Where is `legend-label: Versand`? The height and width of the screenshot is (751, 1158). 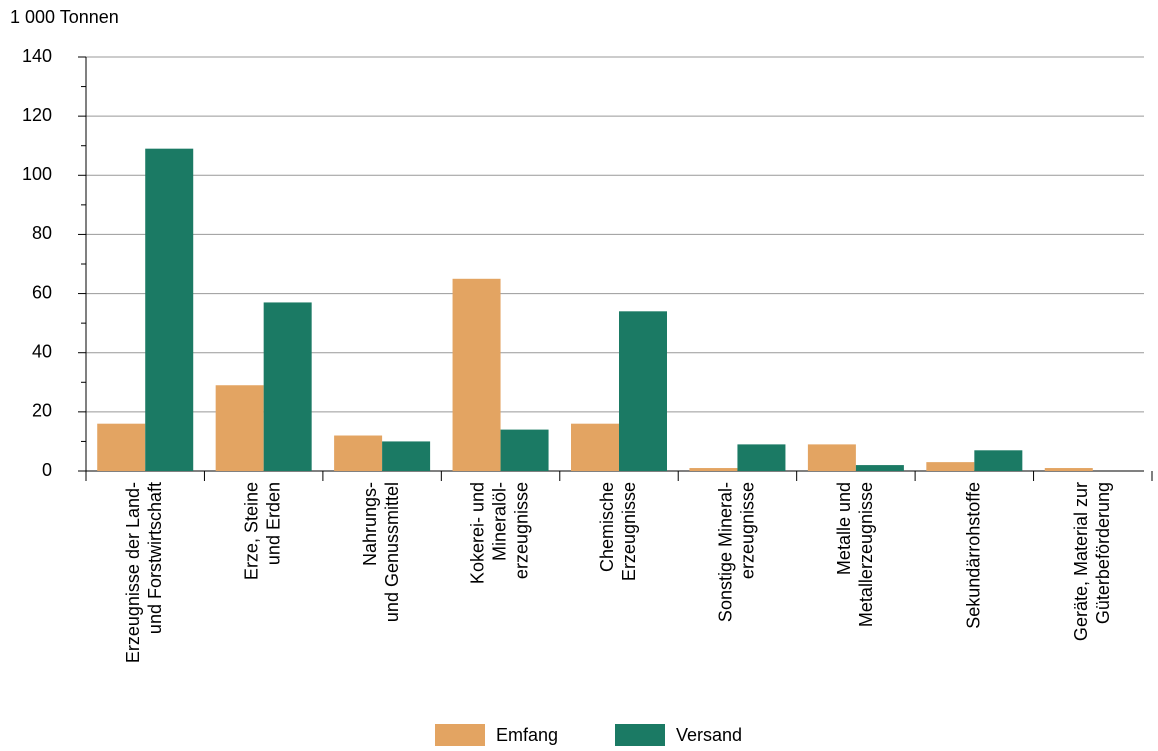
legend-label: Versand is located at coordinates (709, 735).